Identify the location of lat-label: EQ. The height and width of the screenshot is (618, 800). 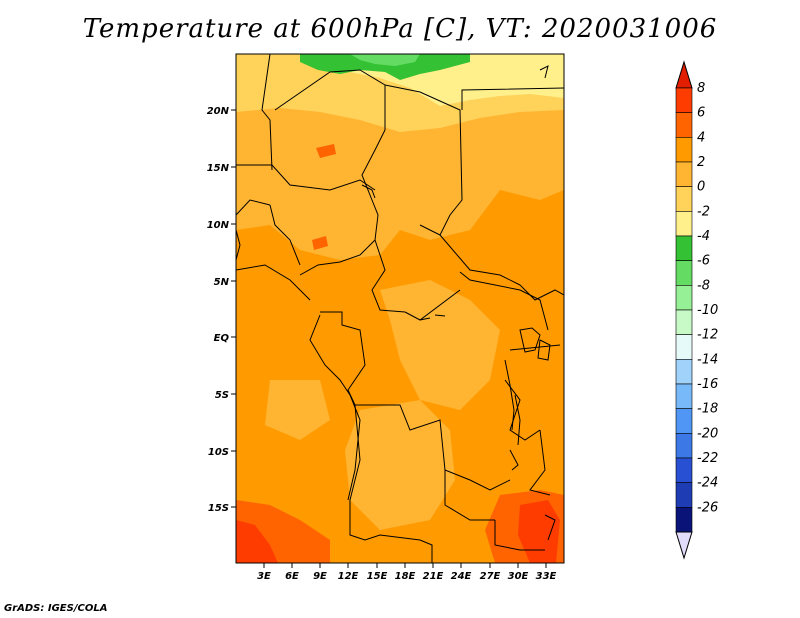
(222, 338).